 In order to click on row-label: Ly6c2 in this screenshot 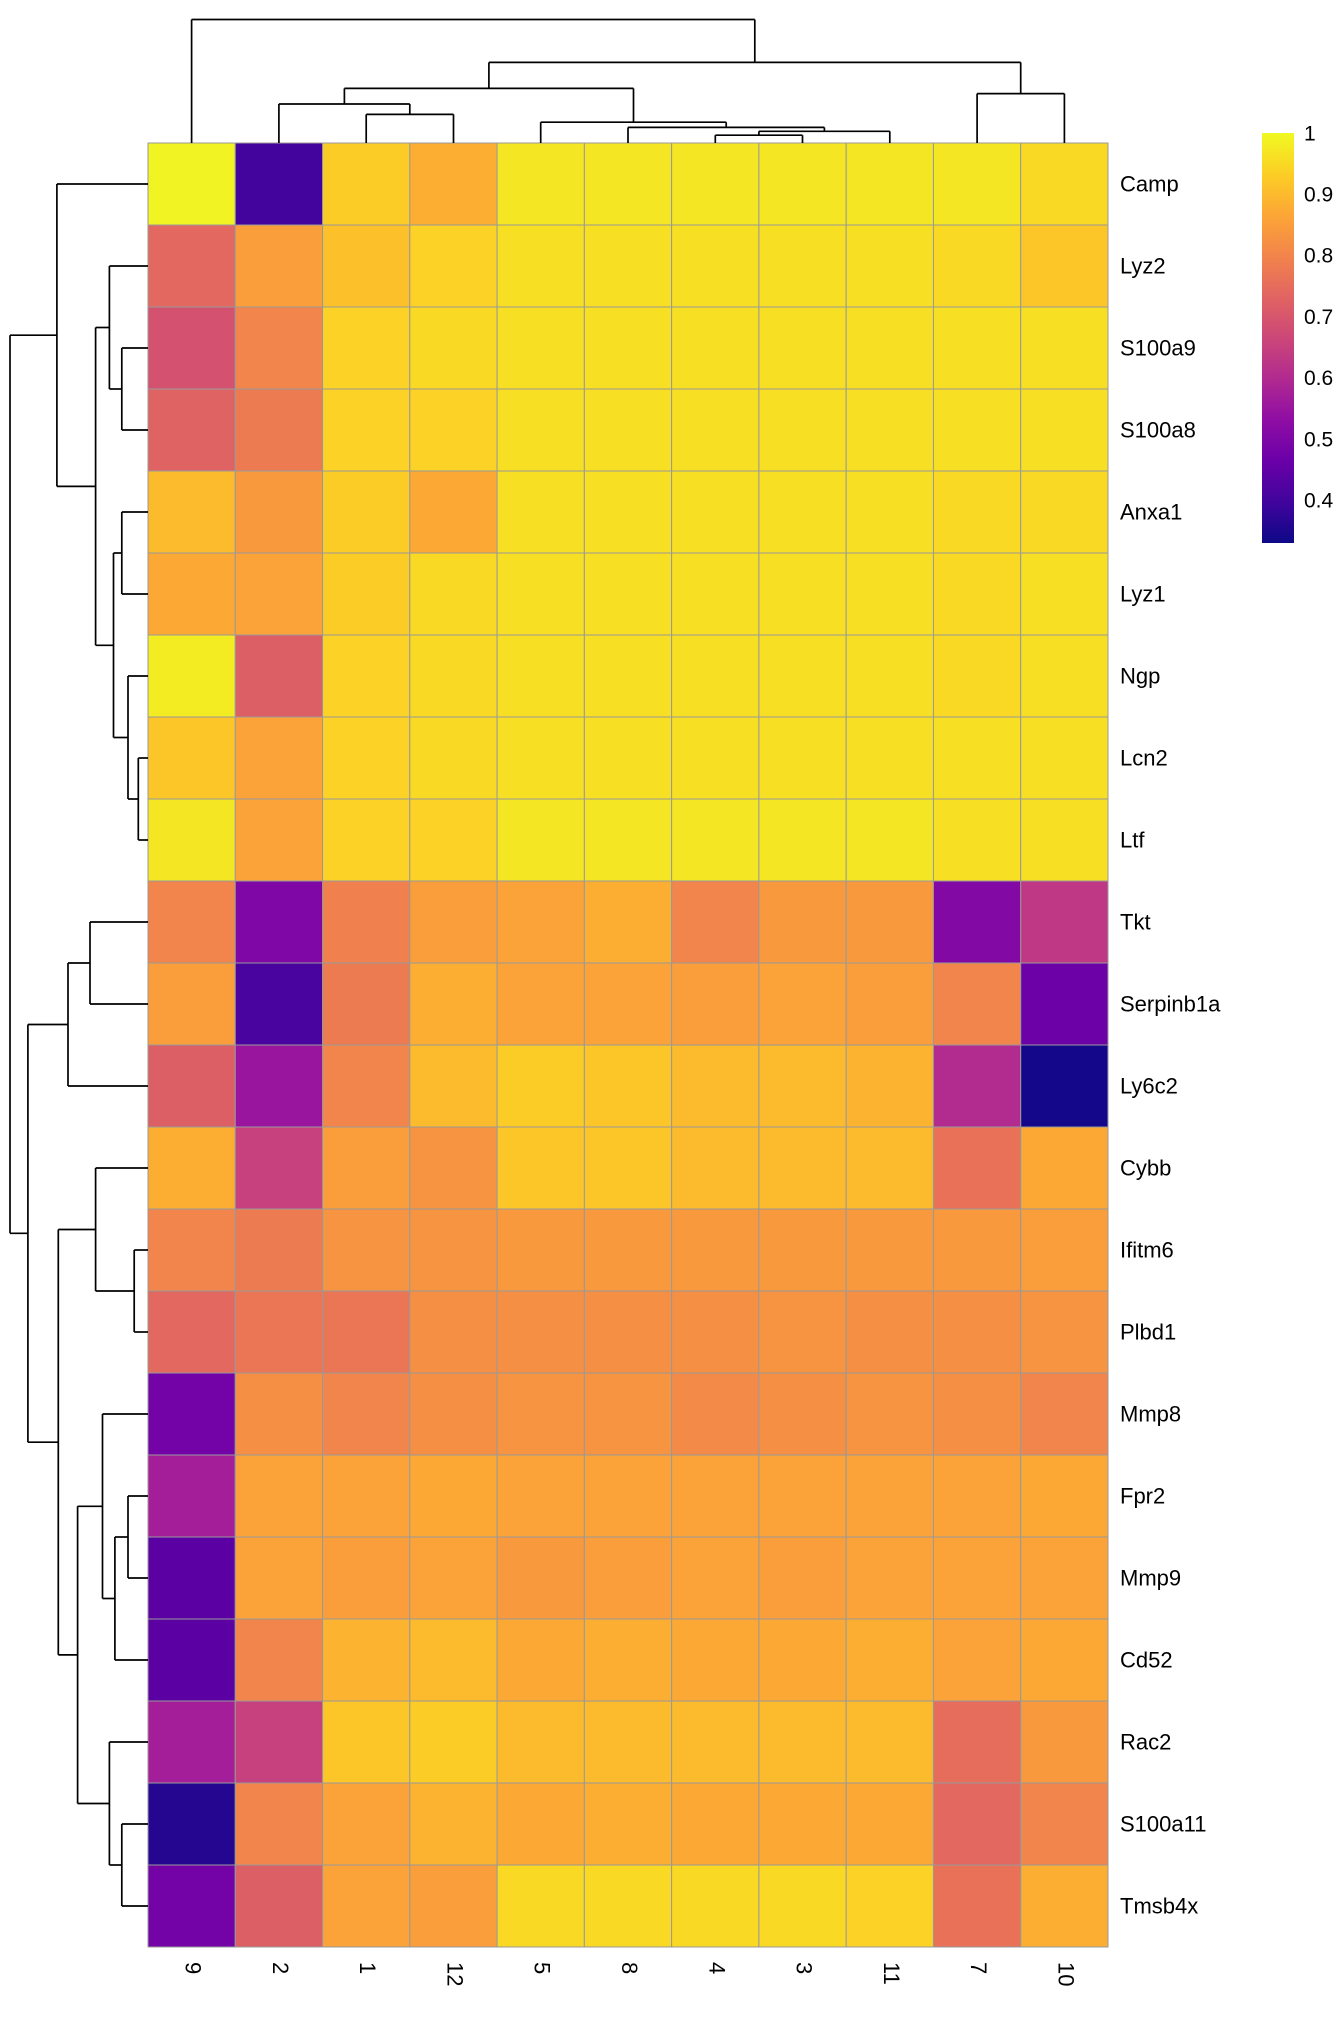, I will do `click(1149, 1086)`.